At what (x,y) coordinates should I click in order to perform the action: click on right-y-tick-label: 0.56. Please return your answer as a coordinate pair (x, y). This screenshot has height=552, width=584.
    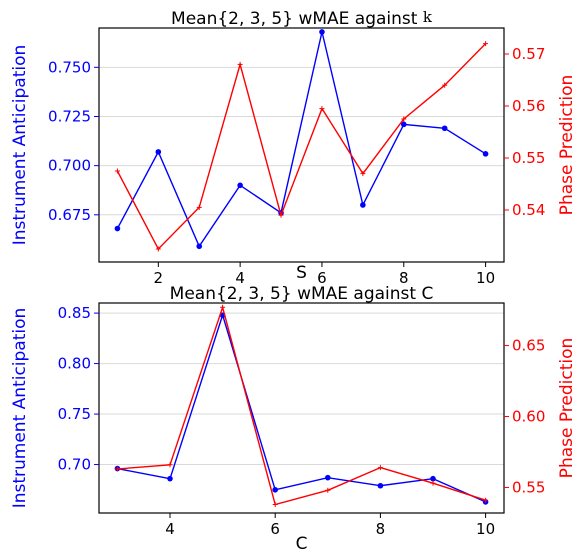
    Looking at the image, I should click on (528, 106).